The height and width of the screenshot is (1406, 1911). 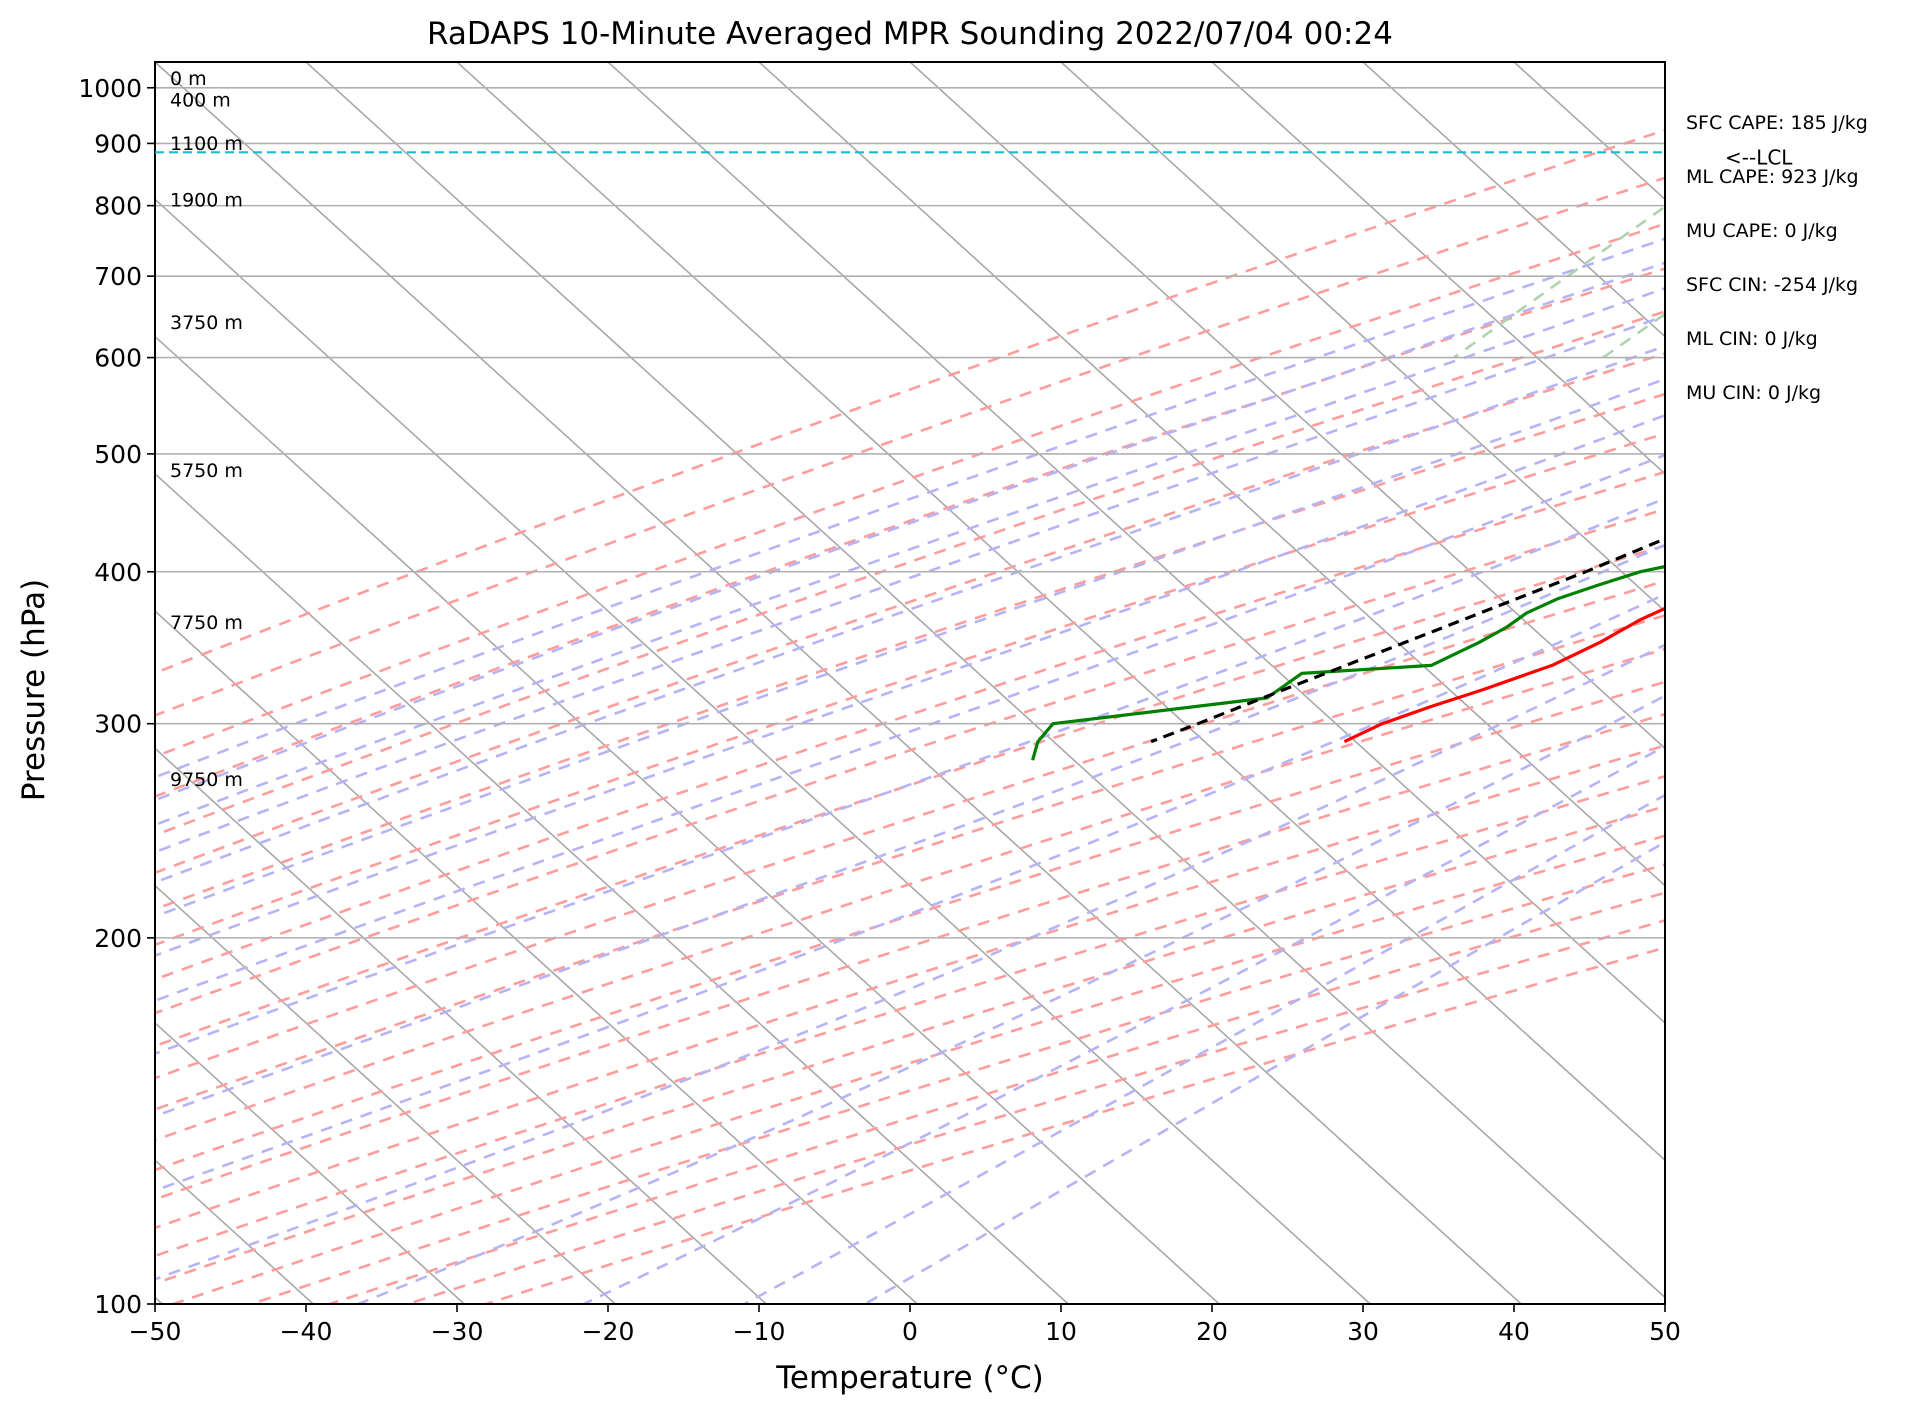 I want to click on x-tick-label: 0, so click(x=910, y=1331).